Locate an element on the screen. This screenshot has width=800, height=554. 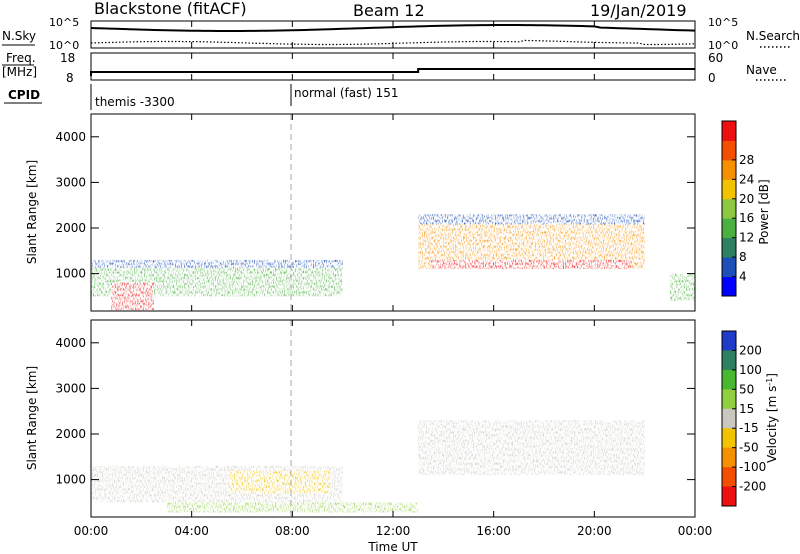
colorbar-tick-label: 200 is located at coordinates (750, 350).